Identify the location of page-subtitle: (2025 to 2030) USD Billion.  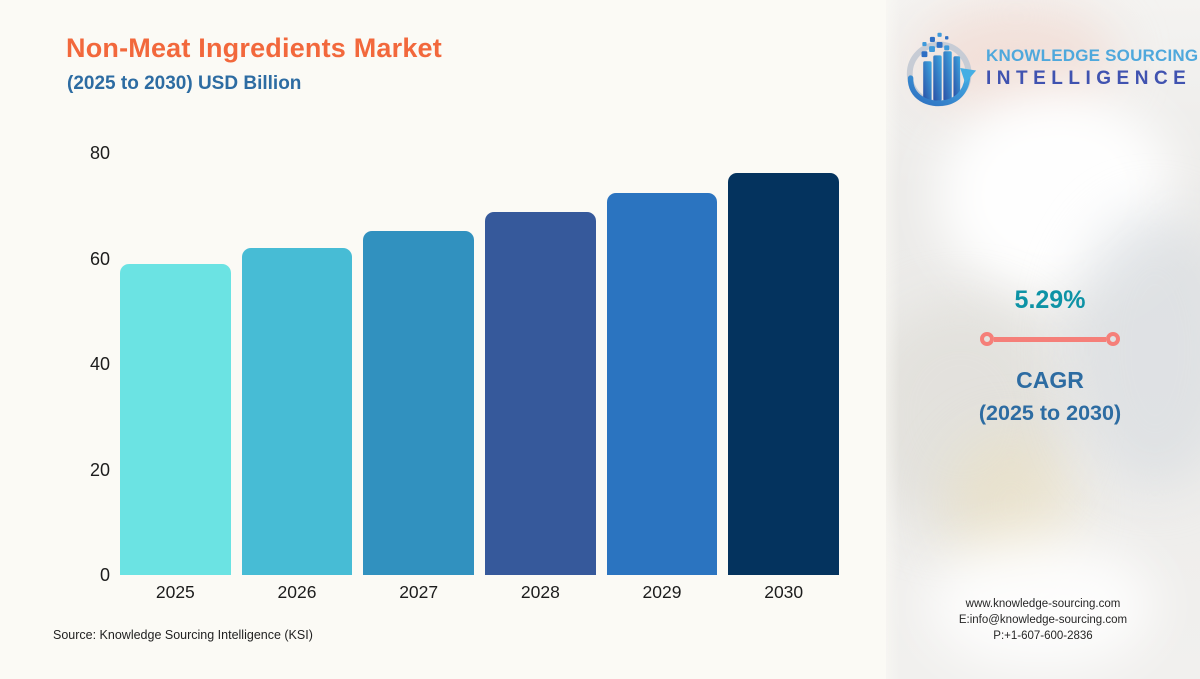
(184, 83).